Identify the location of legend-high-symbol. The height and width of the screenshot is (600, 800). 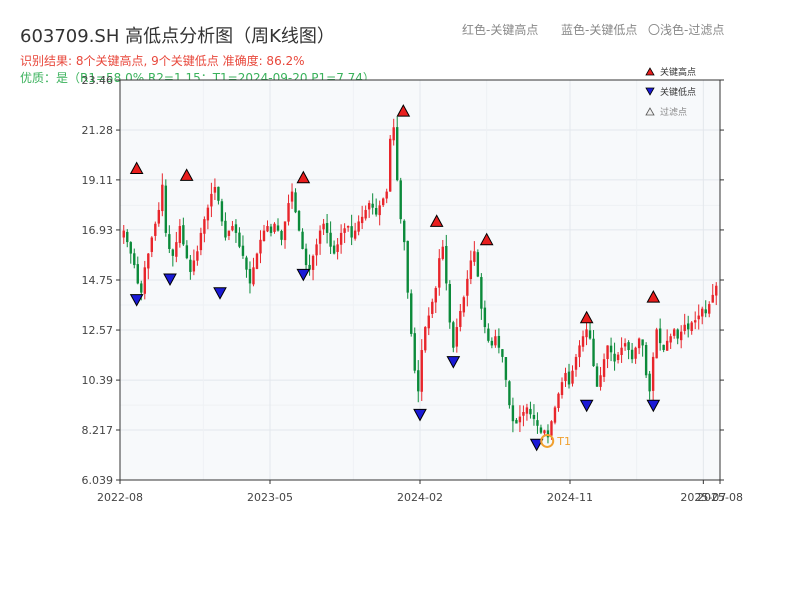
(650, 71).